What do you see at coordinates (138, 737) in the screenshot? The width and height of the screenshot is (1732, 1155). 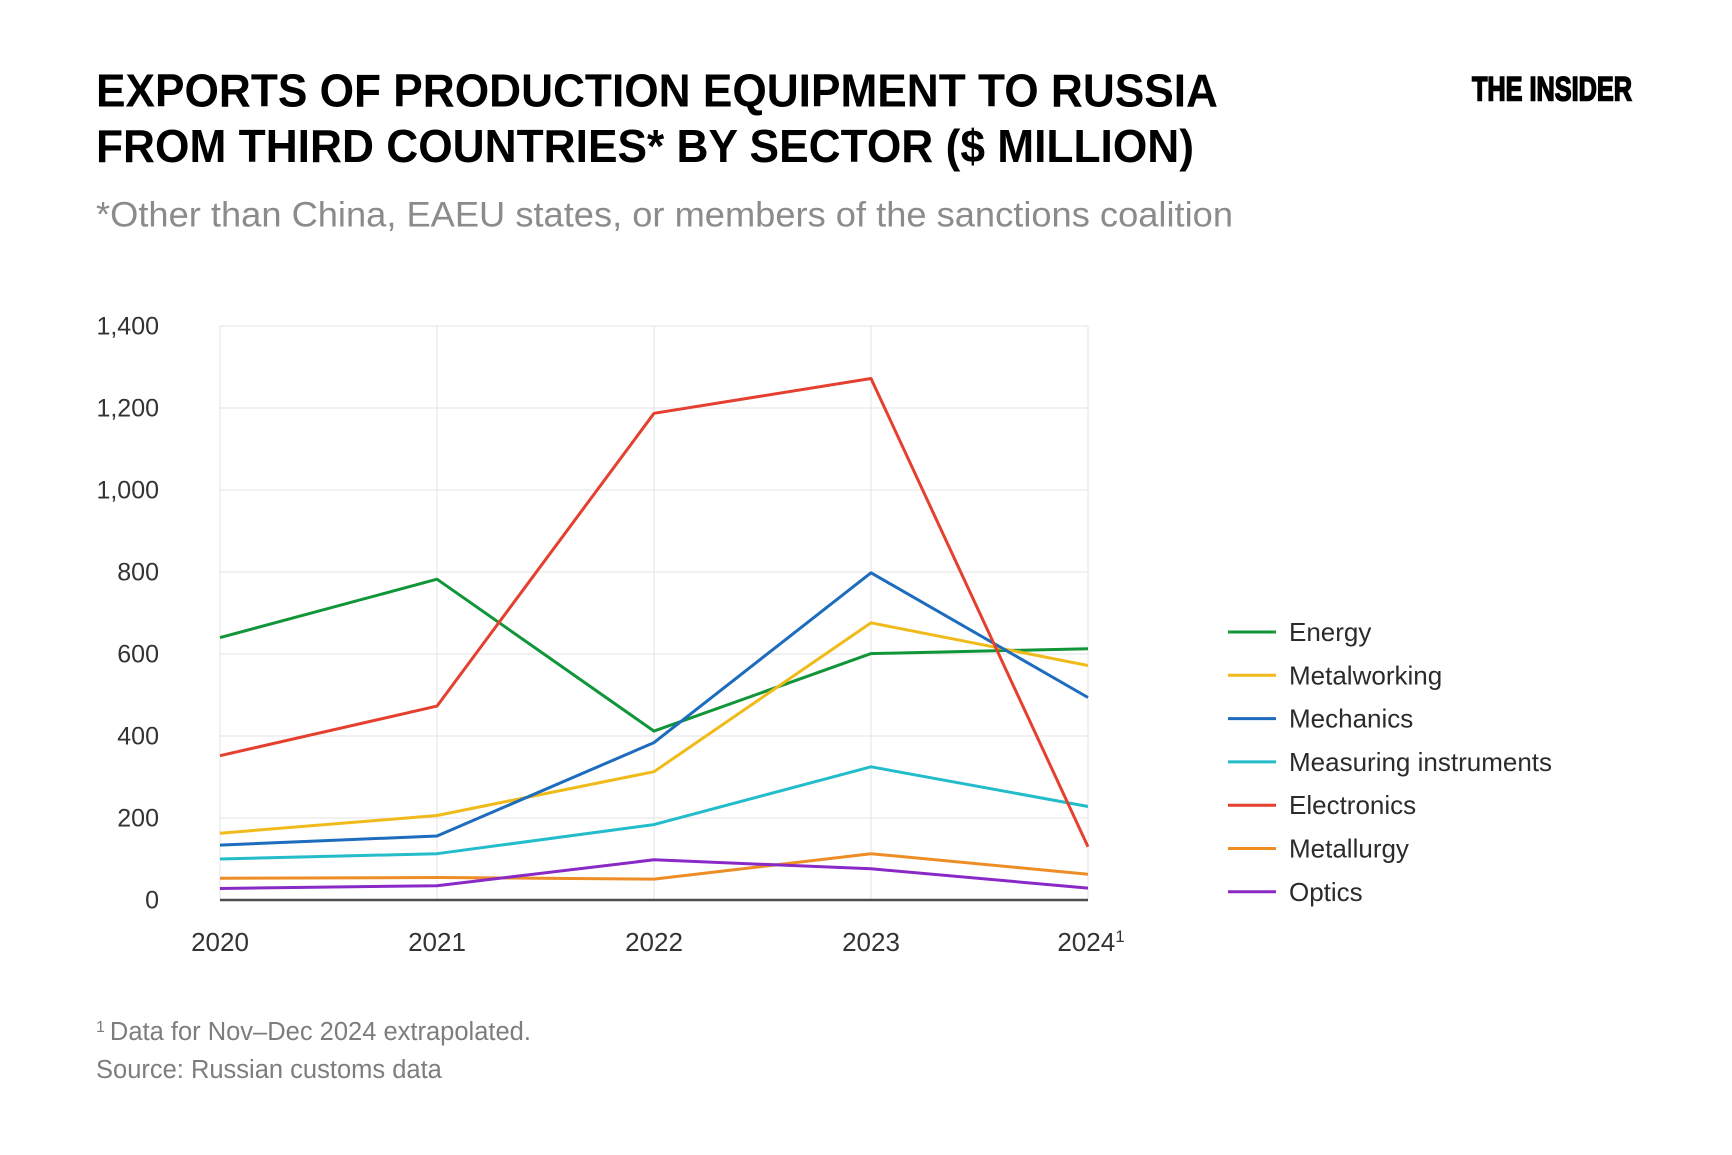 I see `svg-text: 400` at bounding box center [138, 737].